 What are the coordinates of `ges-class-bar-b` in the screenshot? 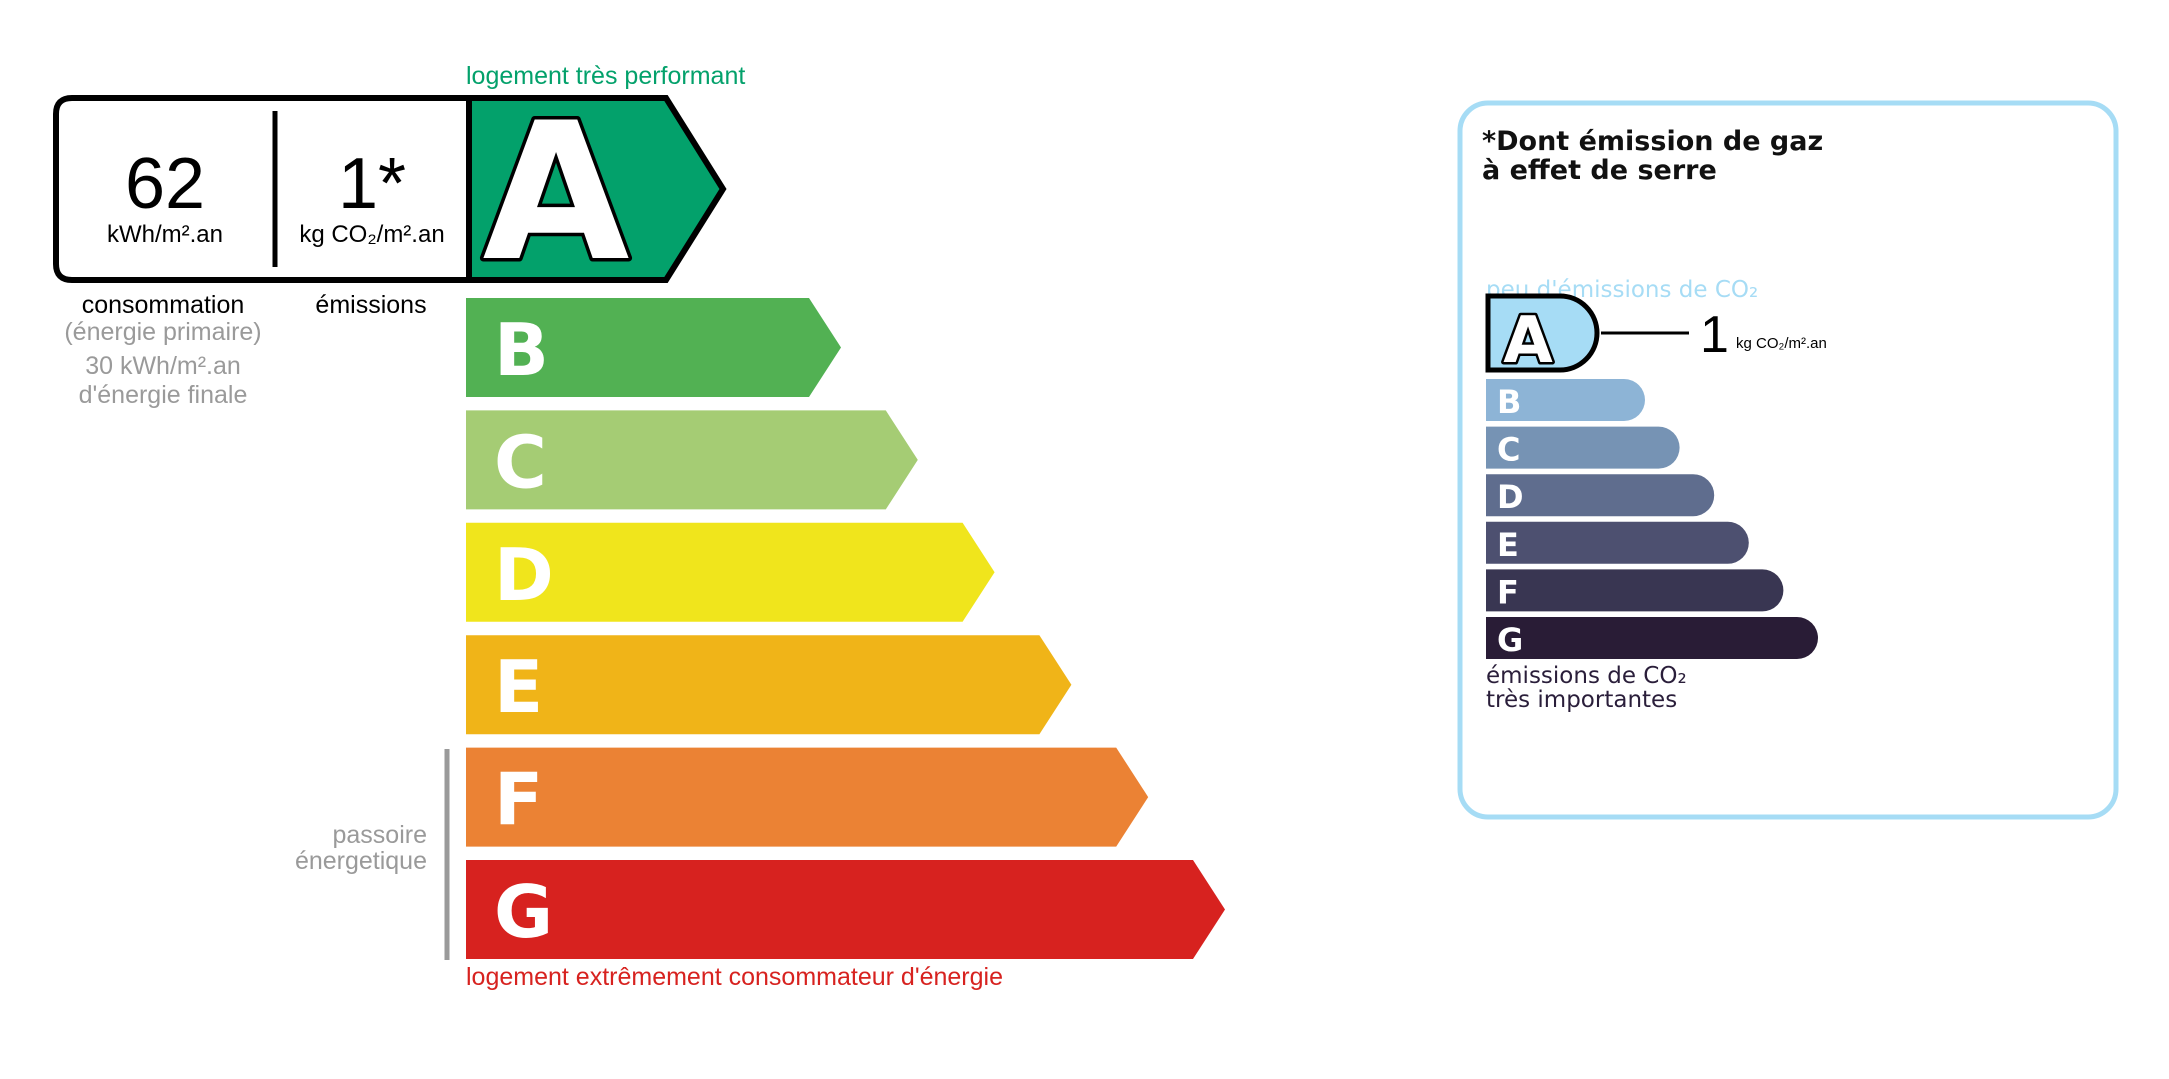 It's located at (1565, 400).